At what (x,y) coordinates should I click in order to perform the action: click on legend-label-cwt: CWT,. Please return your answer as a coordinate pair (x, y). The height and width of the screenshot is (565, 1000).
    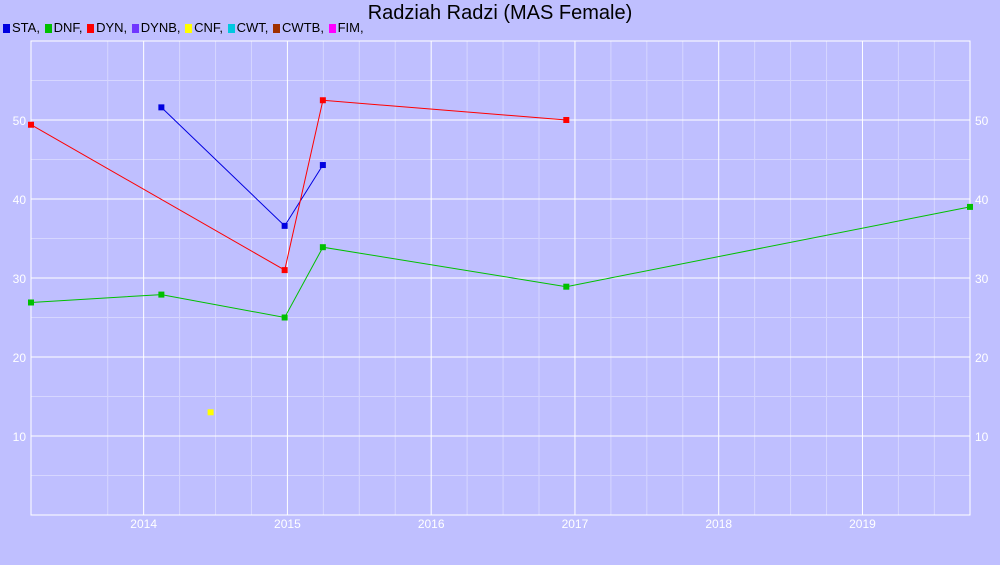
    Looking at the image, I should click on (252, 27).